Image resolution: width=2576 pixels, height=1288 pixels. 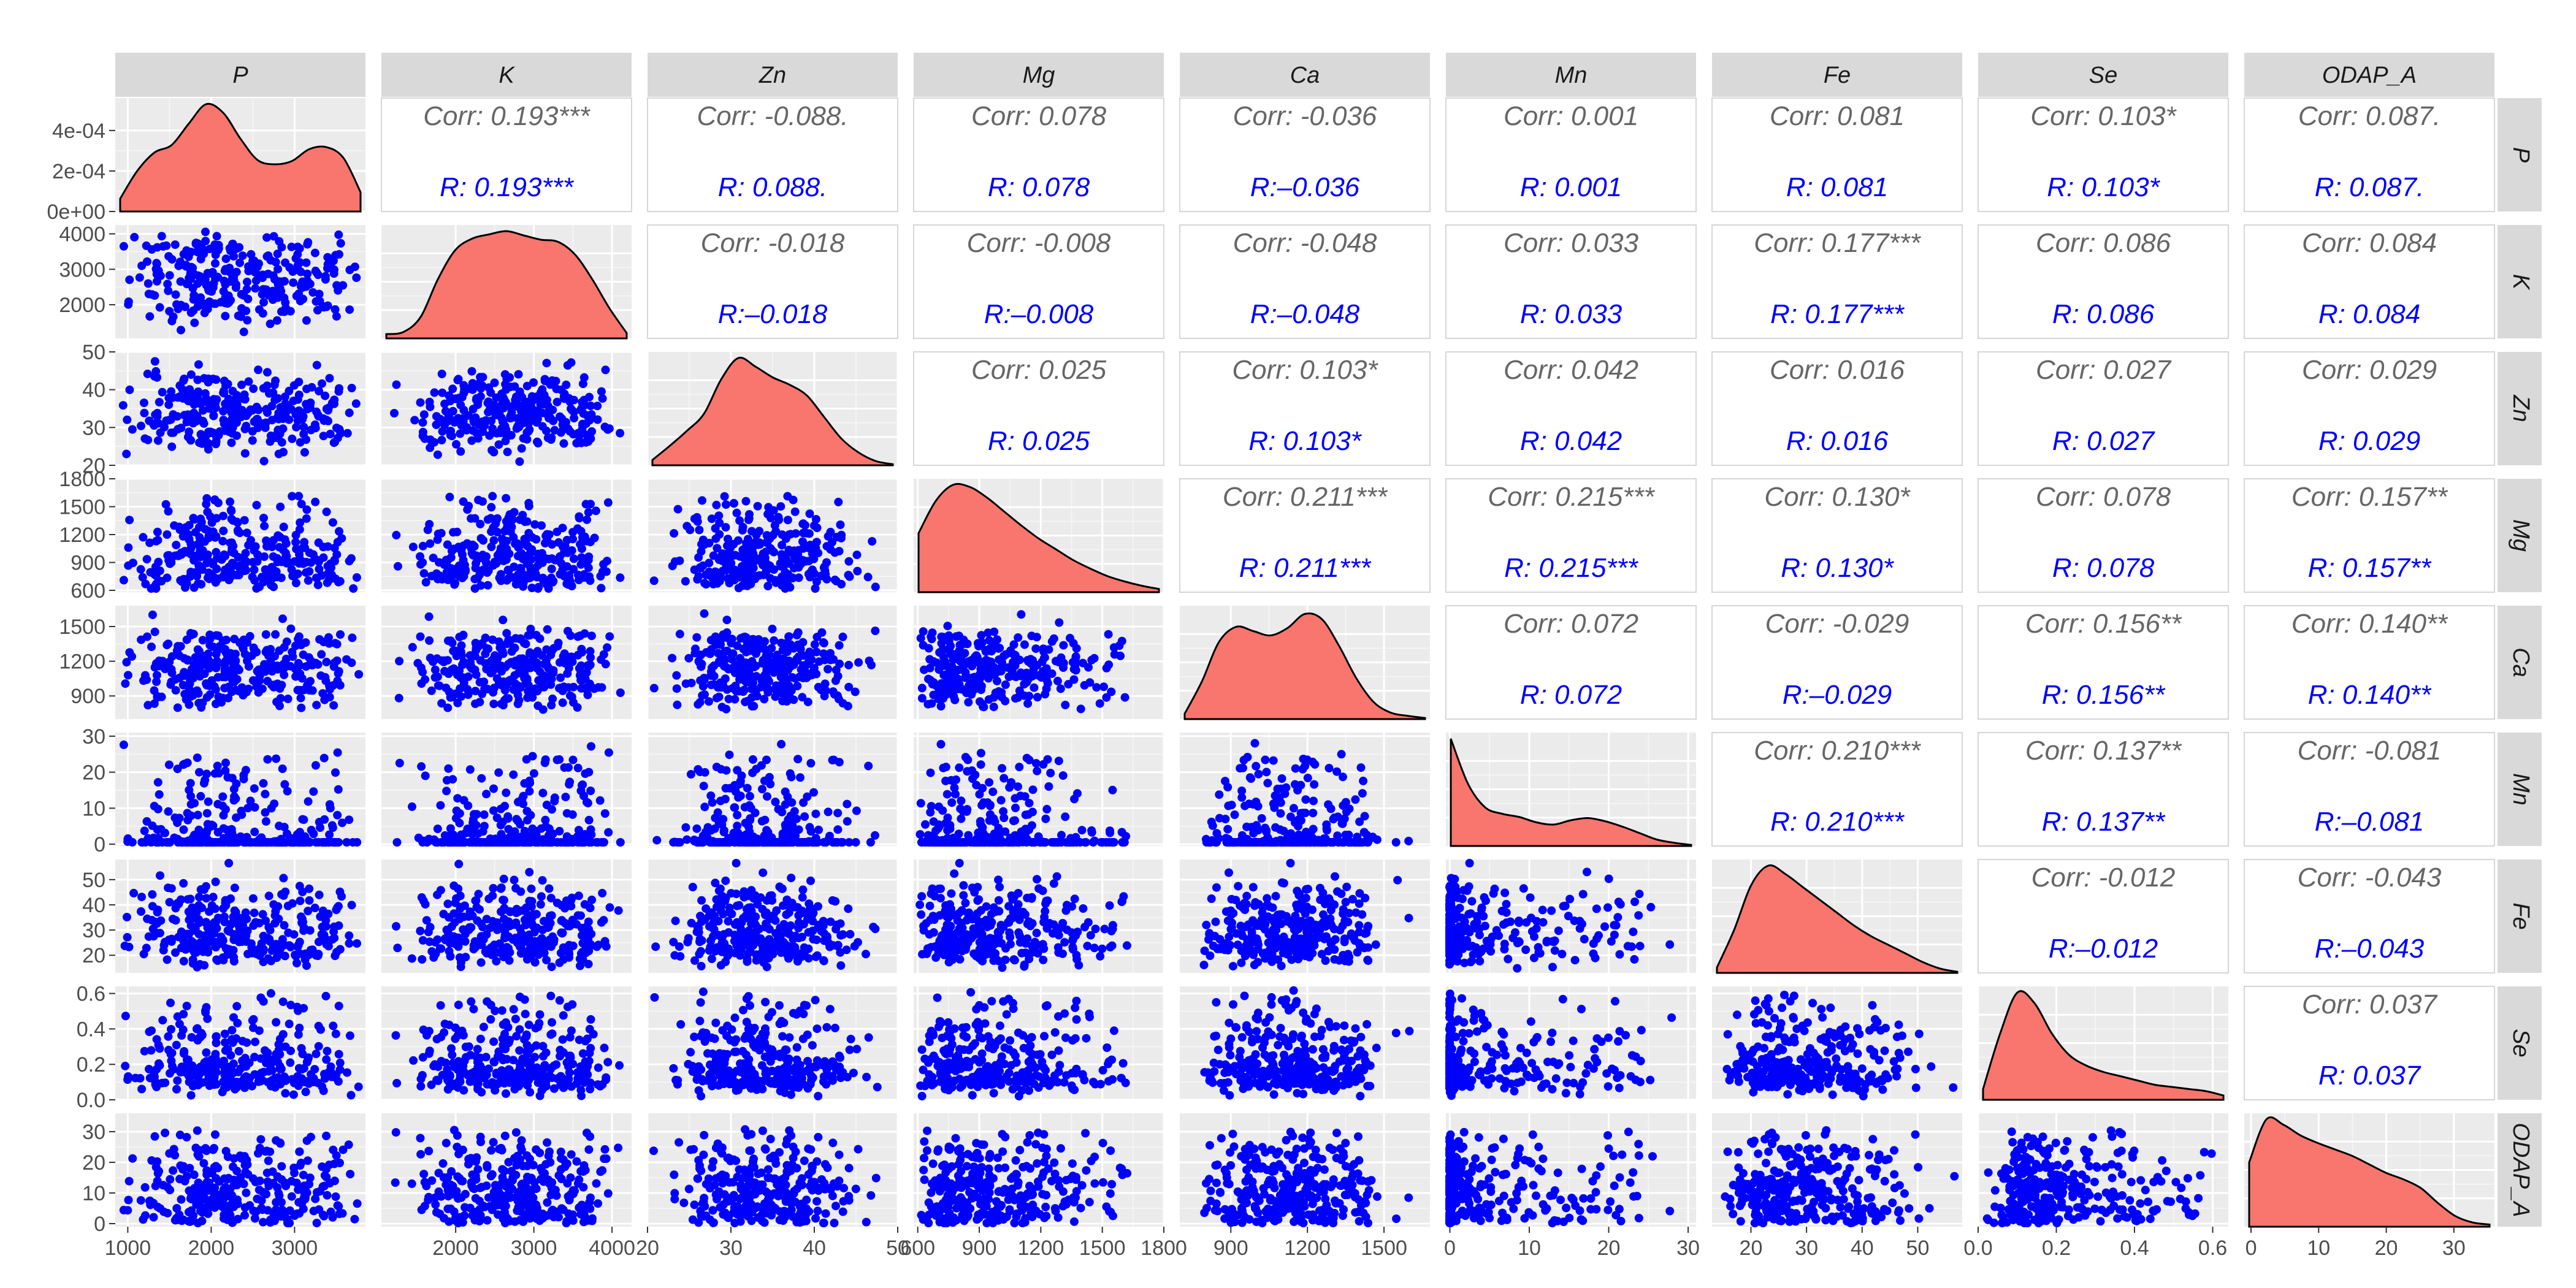 I want to click on strip-right-label-k: K, so click(x=2521, y=282).